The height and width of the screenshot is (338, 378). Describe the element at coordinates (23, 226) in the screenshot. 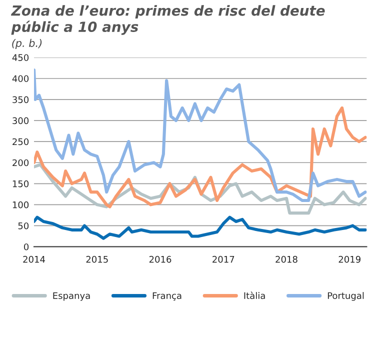

I see `y-tick-label: 50` at that location.